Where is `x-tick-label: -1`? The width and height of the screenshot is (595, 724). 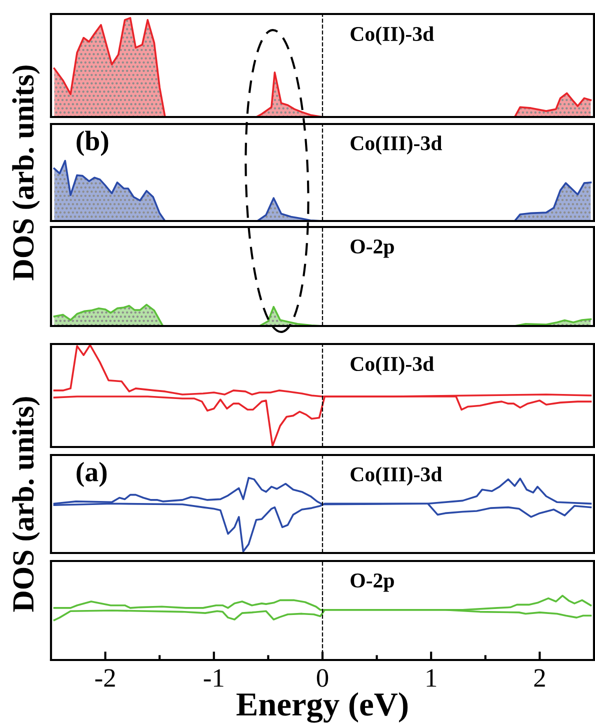
x-tick-label: -1 is located at coordinates (214, 678).